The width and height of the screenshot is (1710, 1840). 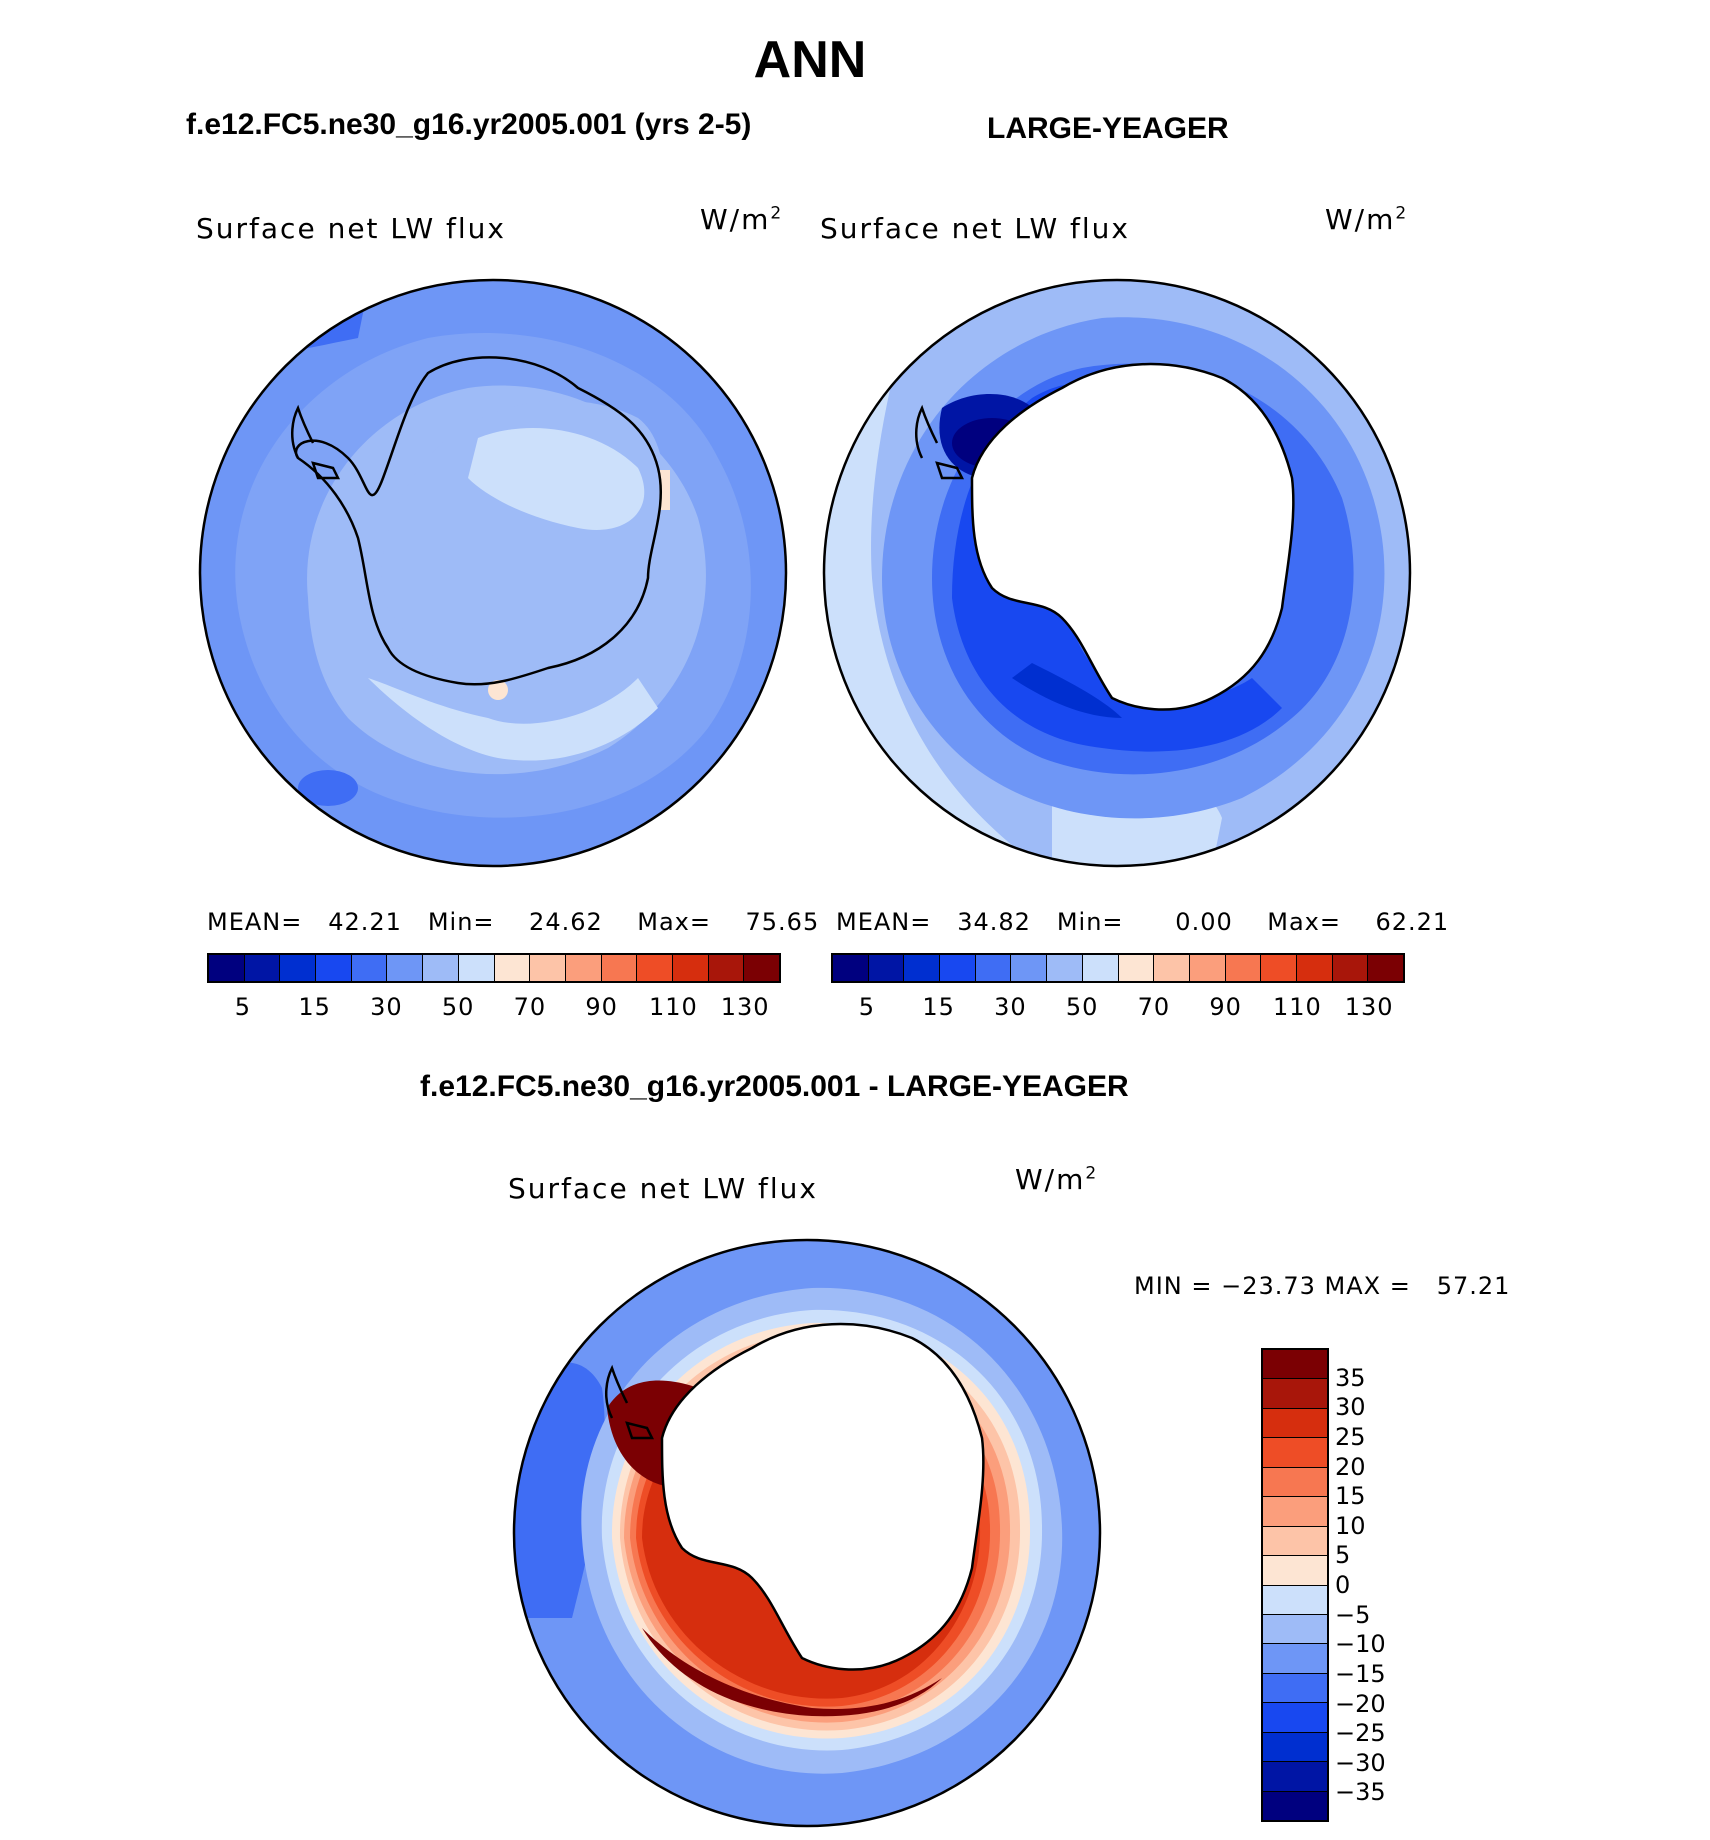 What do you see at coordinates (742, 219) in the screenshot?
I see `left-units-label: W/m2` at bounding box center [742, 219].